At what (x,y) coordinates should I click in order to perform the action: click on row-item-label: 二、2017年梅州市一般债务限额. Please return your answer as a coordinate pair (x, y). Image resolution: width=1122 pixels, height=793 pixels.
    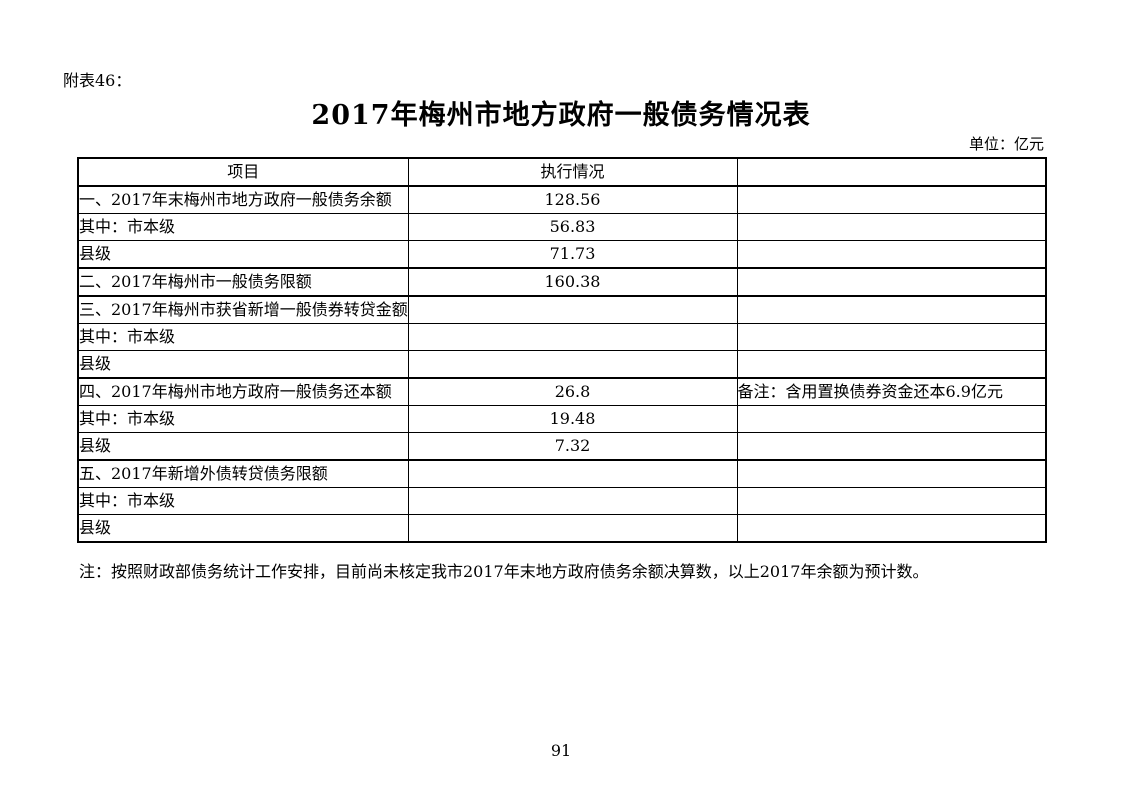
    Looking at the image, I should click on (243, 282).